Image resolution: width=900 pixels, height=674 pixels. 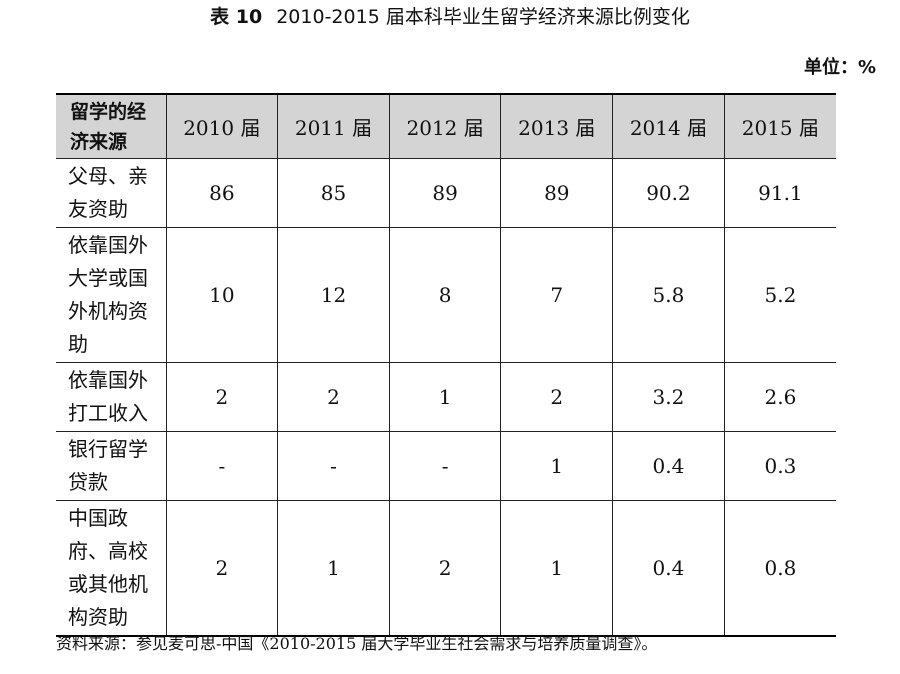 I want to click on row-label: 银行留学贷款, so click(x=111, y=466).